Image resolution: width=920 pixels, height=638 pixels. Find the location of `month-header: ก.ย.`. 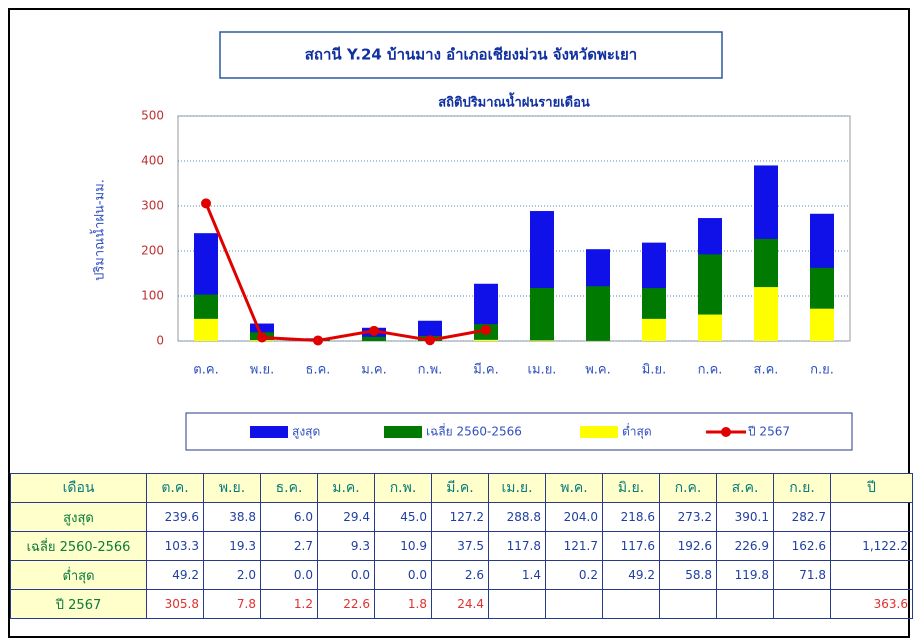

month-header: ก.ย. is located at coordinates (802, 488).